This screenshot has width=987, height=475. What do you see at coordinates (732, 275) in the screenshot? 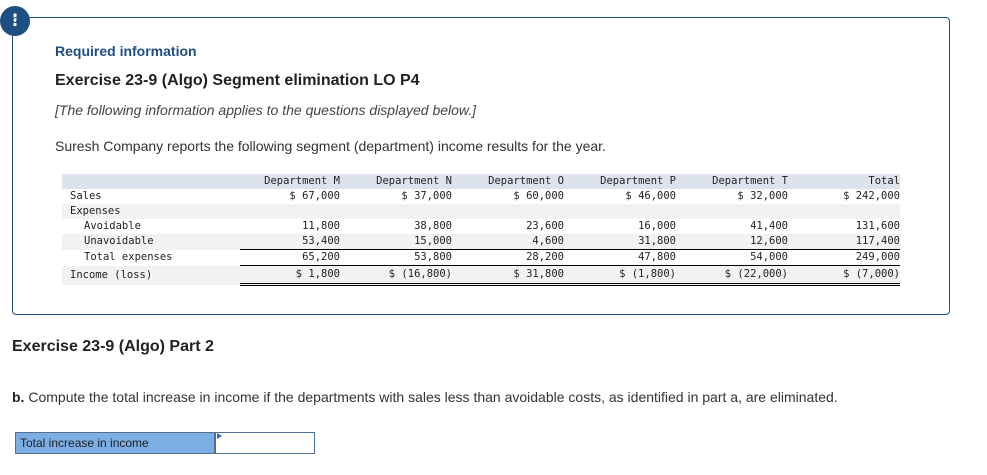
I see `cell: $ (22,000)` at bounding box center [732, 275].